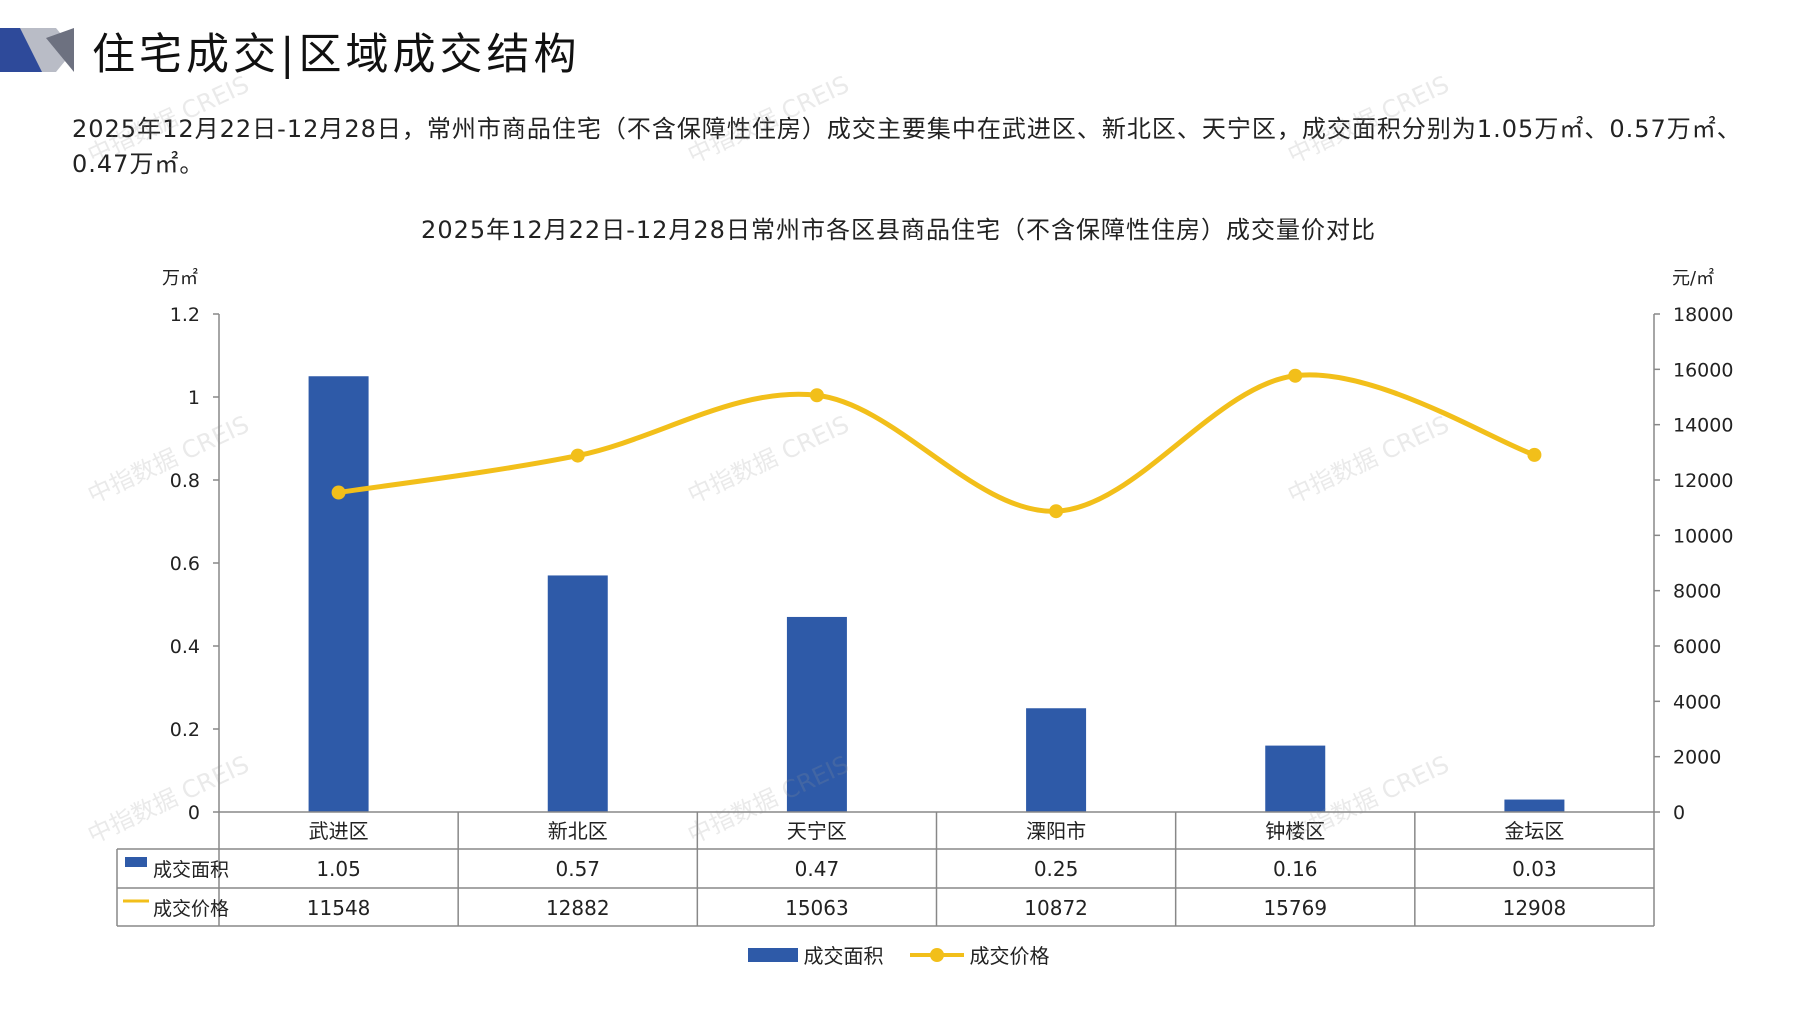 The height and width of the screenshot is (1010, 1797). I want to click on table-cell-area: 0.16, so click(1295, 869).